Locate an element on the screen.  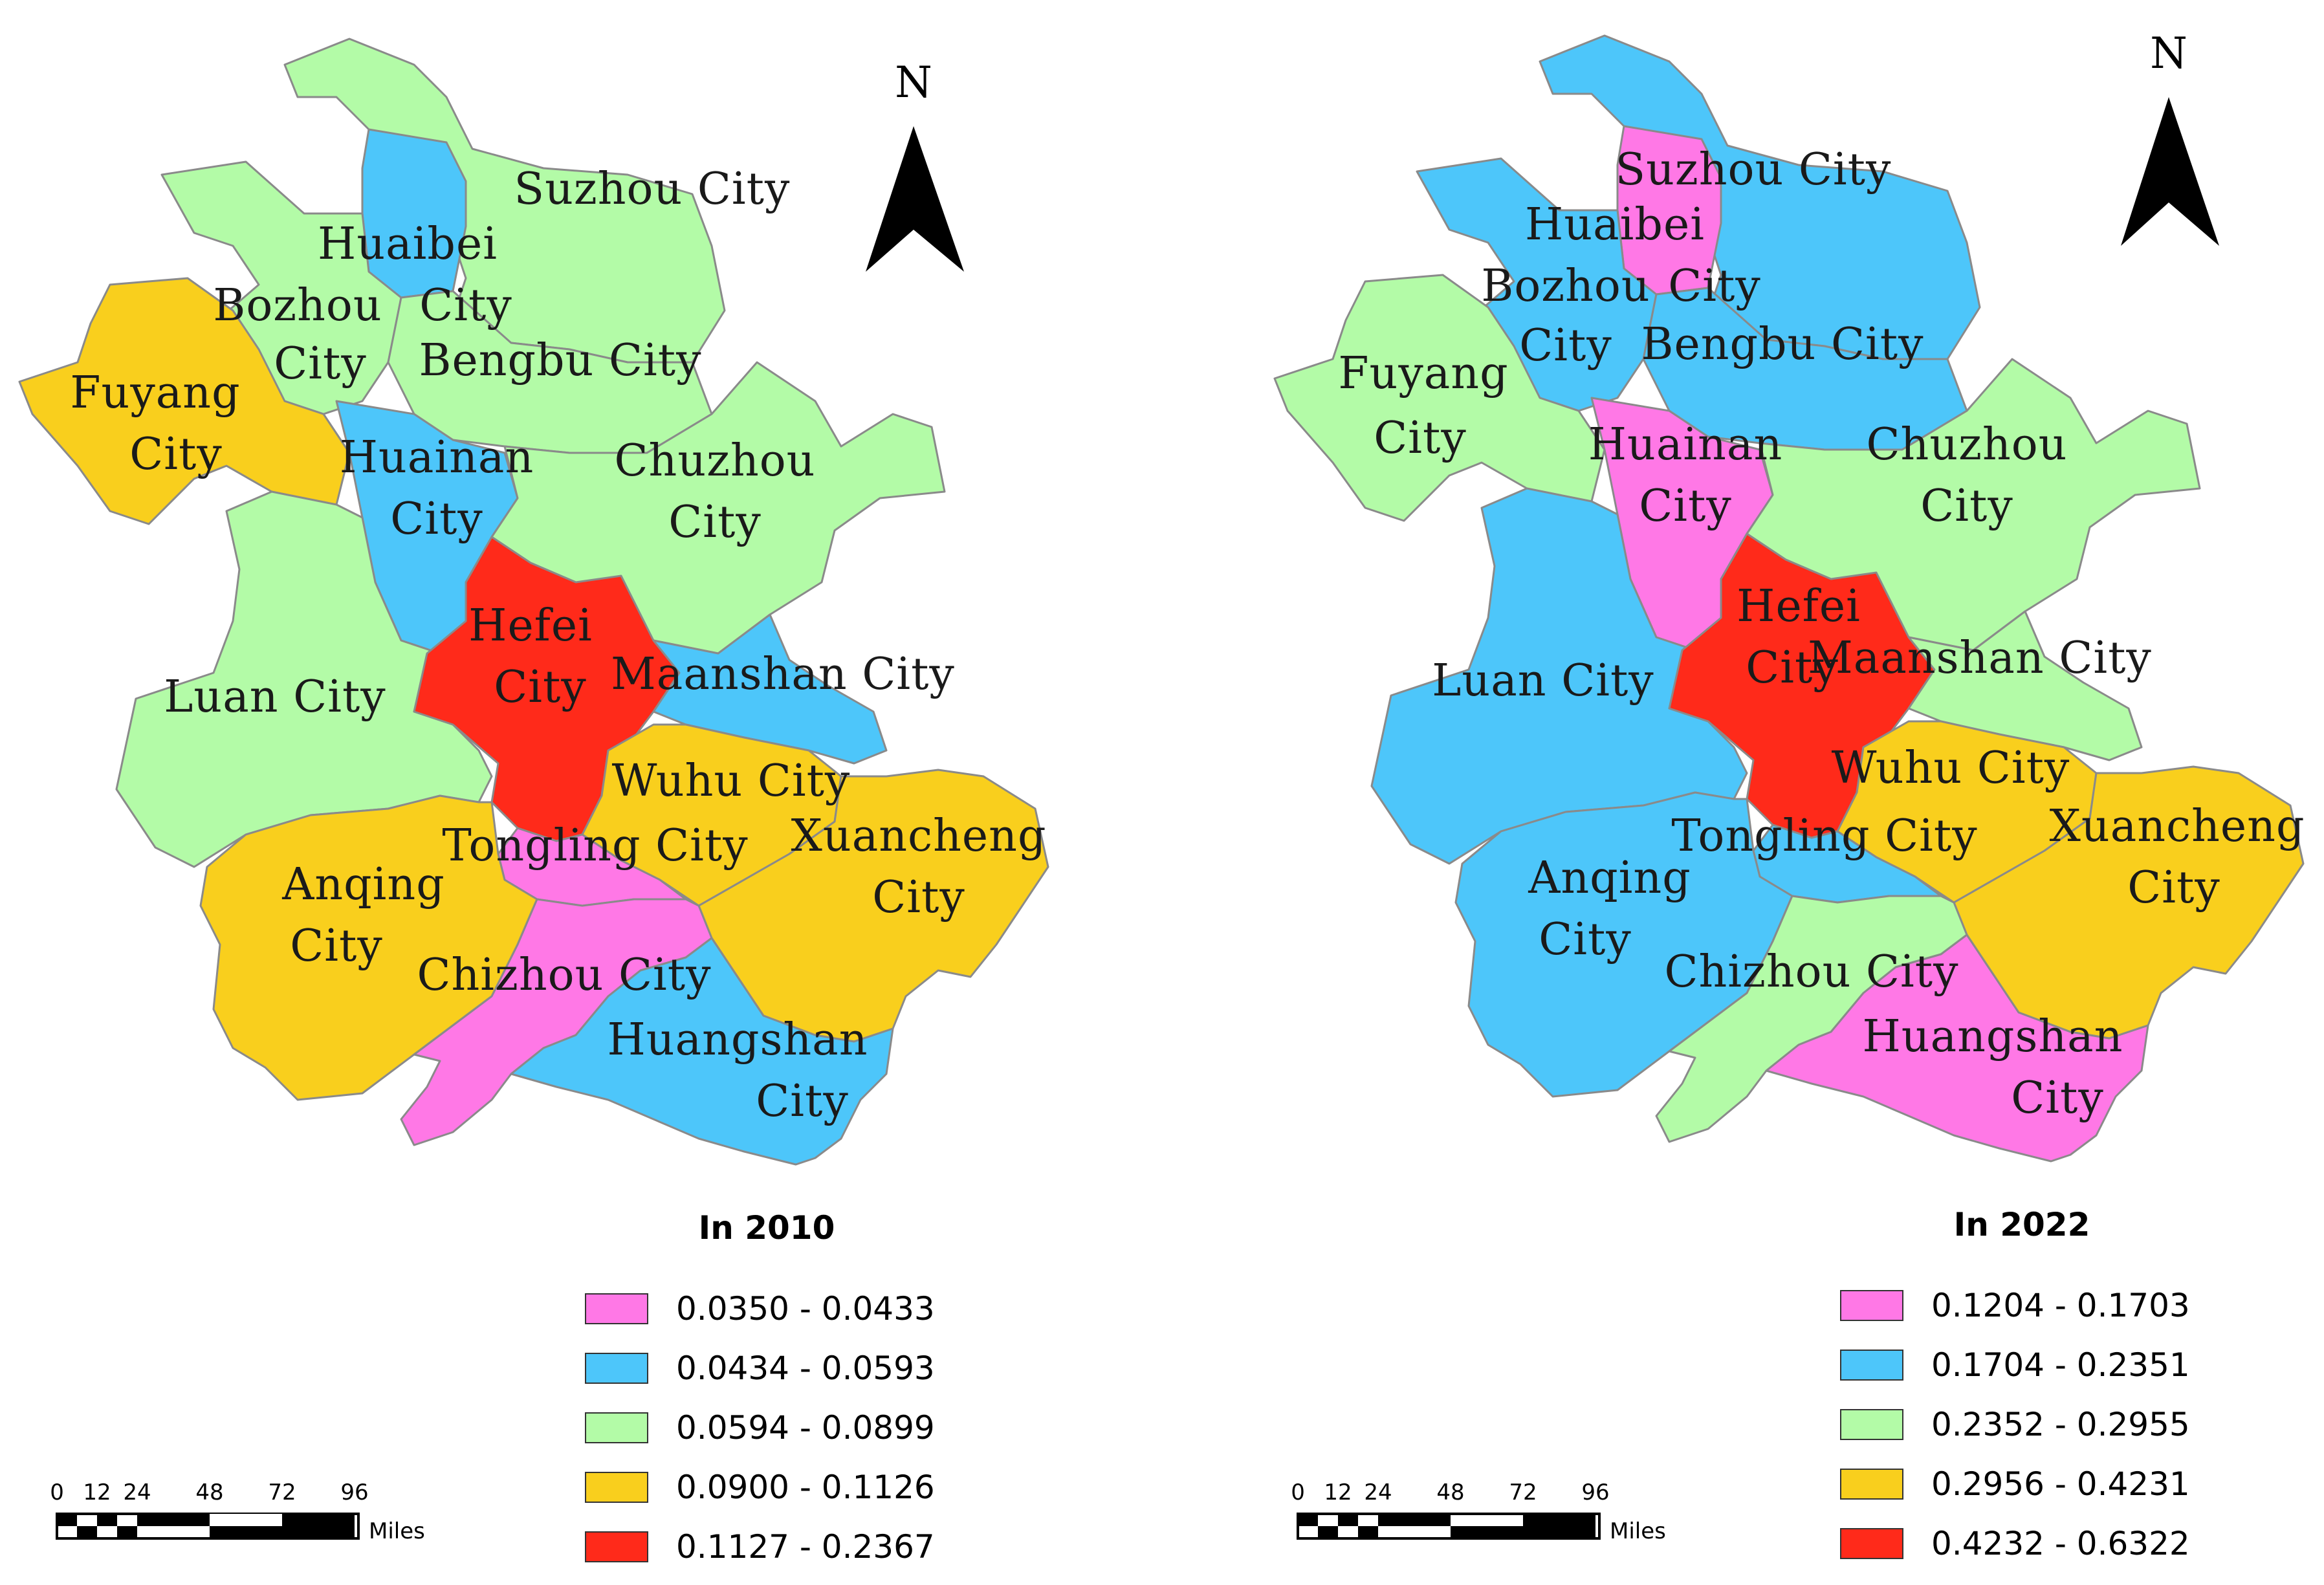
region-huaibei is located at coordinates (414, 213).